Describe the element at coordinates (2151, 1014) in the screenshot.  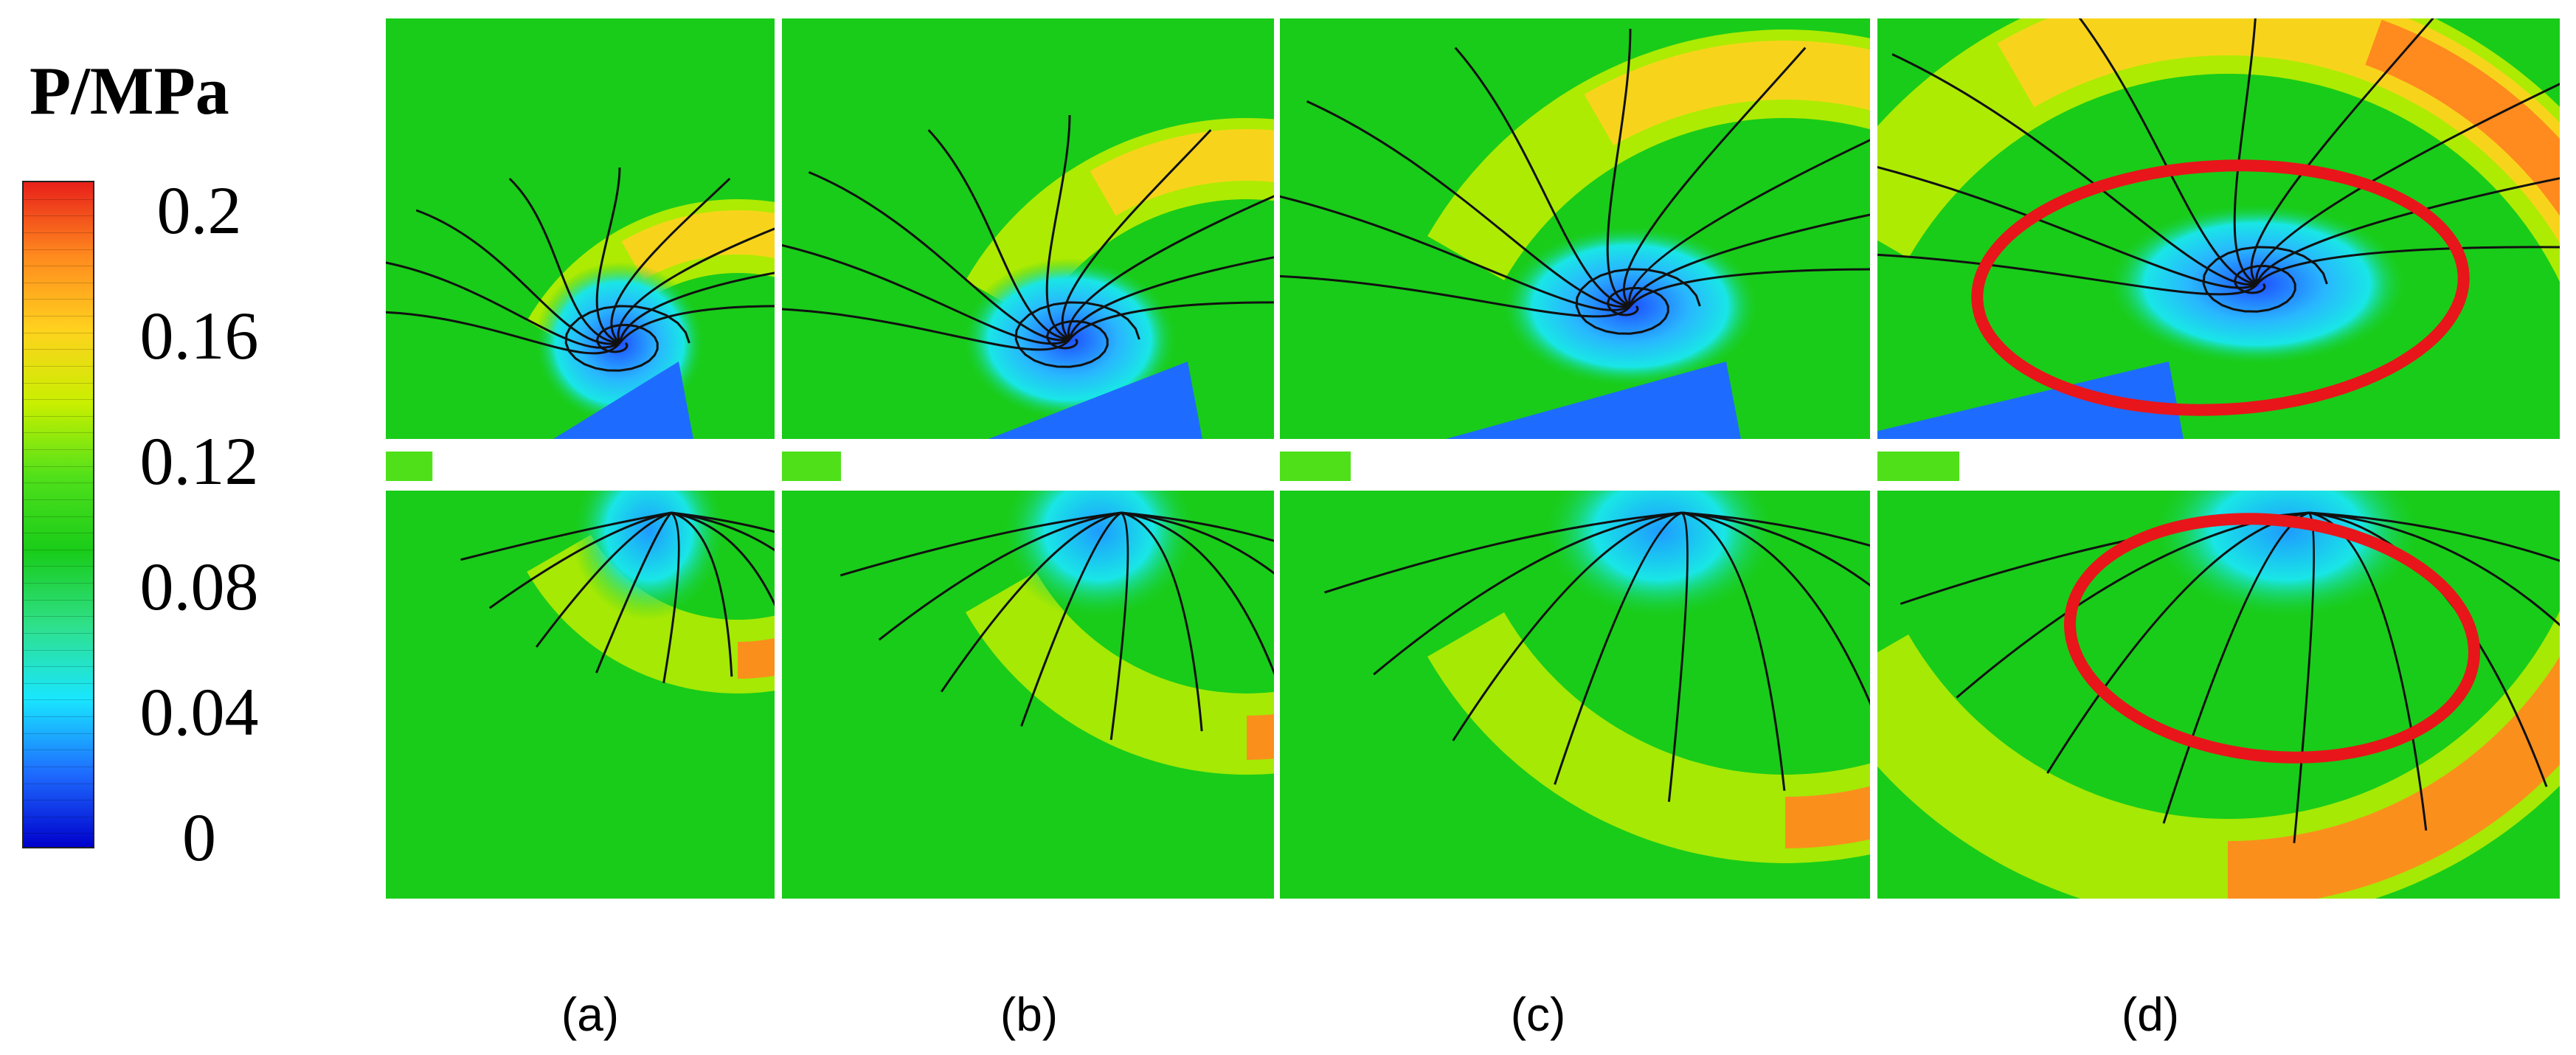
I see `panel-label-d: (d)` at that location.